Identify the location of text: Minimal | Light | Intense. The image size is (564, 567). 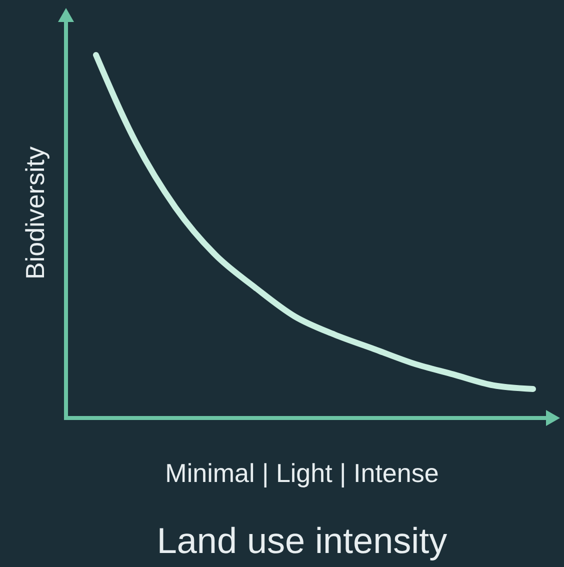
(302, 473).